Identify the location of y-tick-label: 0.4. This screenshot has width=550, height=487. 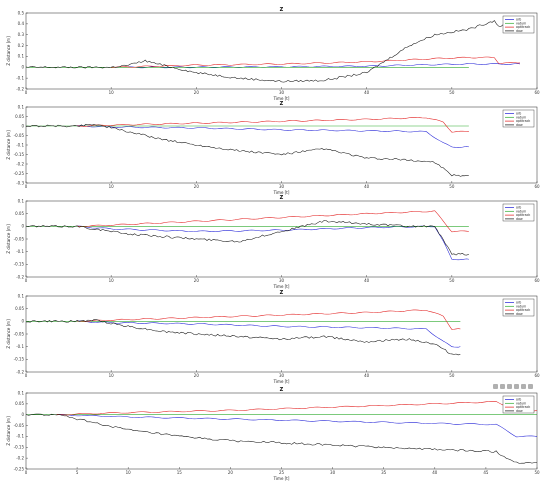
(21, 23).